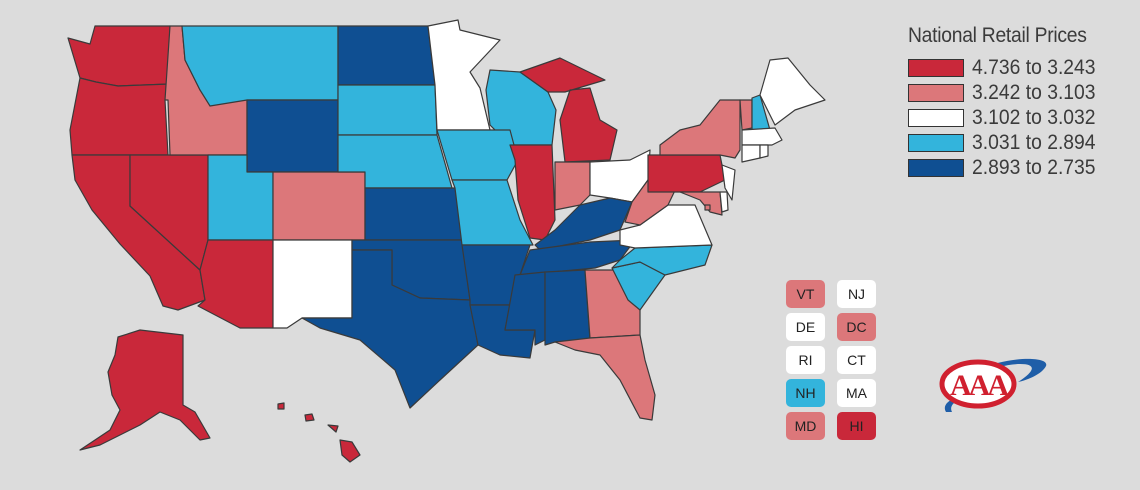 Image resolution: width=1140 pixels, height=490 pixels. Describe the element at coordinates (319, 206) in the screenshot. I see `state-co` at that location.